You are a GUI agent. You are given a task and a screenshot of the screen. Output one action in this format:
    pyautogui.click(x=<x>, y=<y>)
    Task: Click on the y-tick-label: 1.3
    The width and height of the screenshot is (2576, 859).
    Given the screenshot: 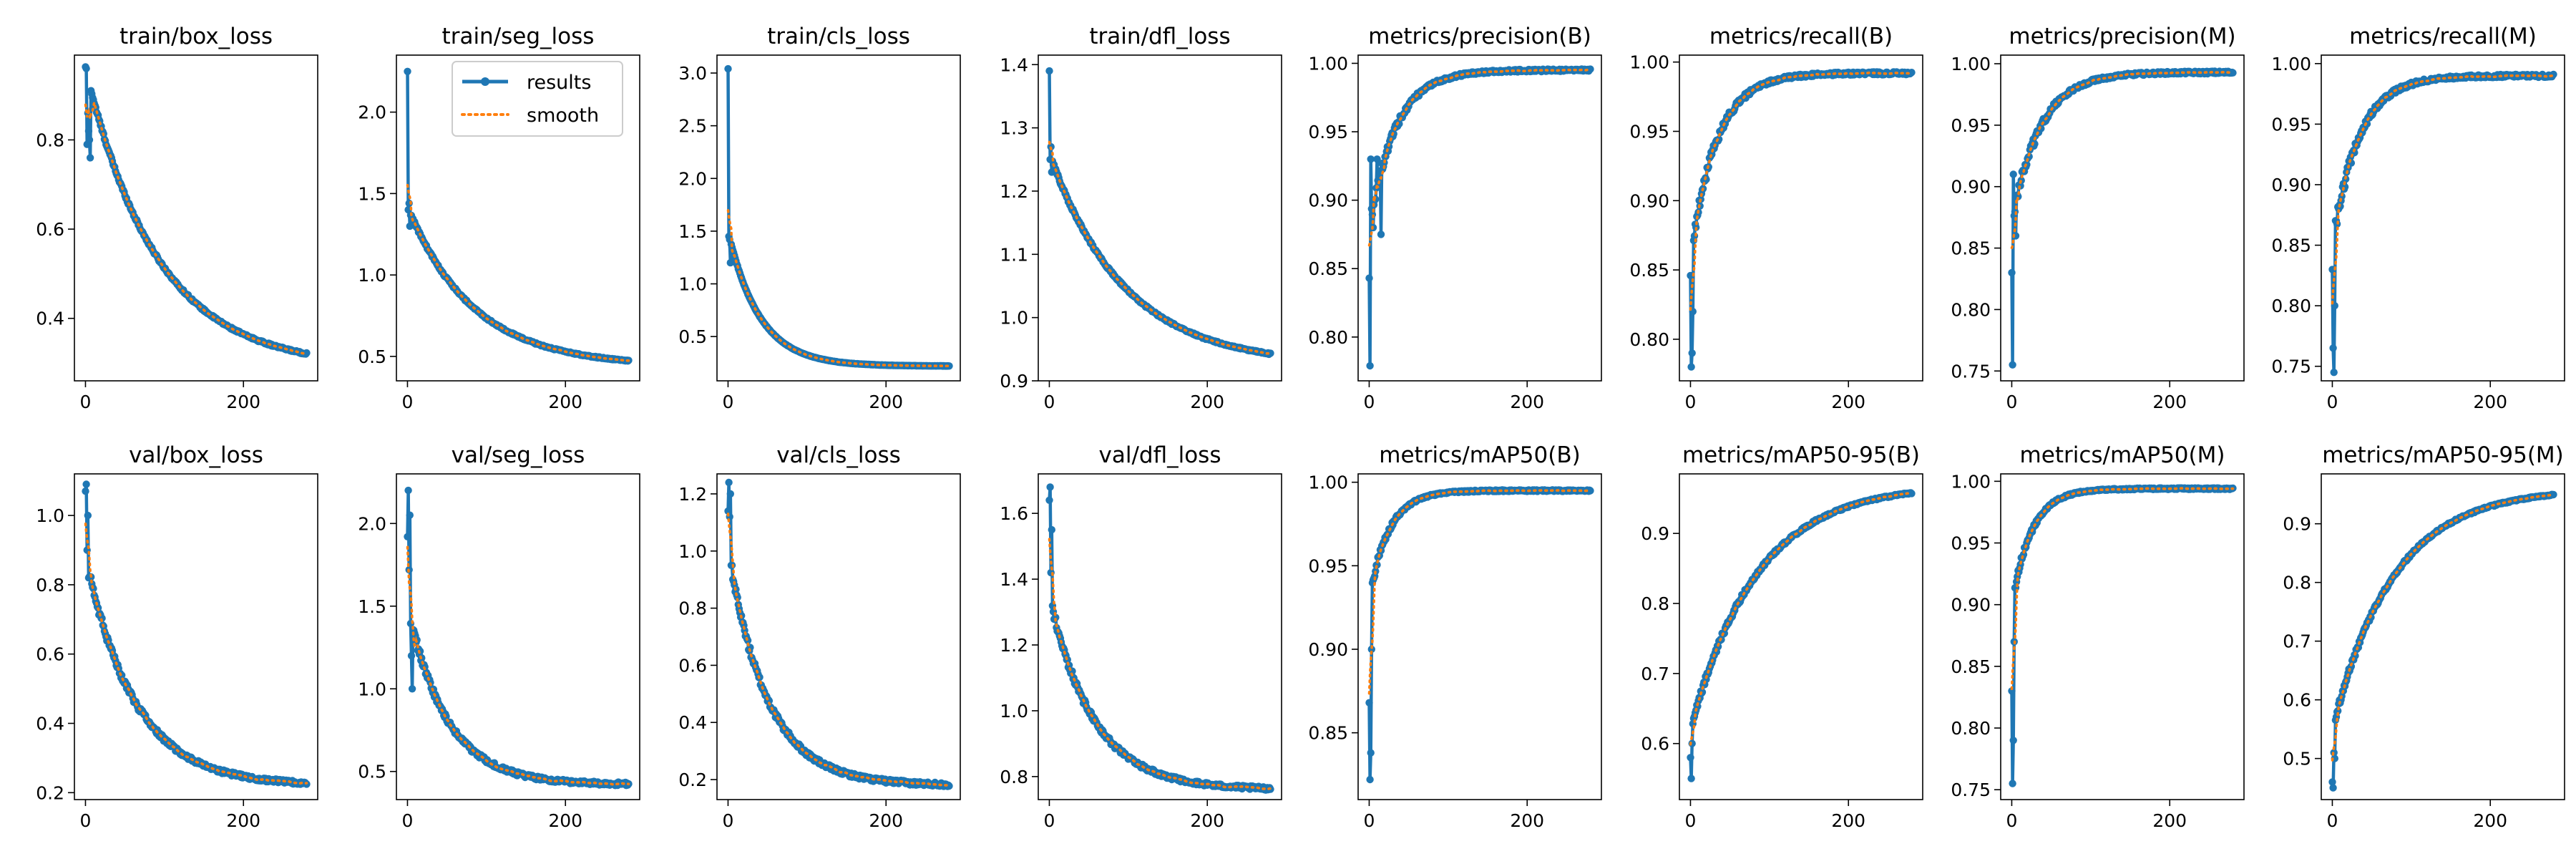 What is the action you would take?
    pyautogui.click(x=1014, y=128)
    